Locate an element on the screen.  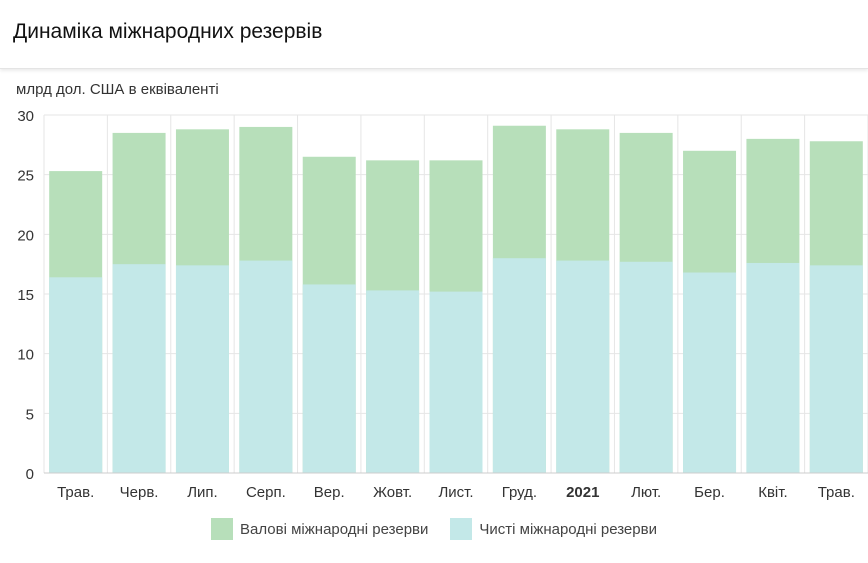
header: Динаміка міжнародних резервів is located at coordinates (434, 34).